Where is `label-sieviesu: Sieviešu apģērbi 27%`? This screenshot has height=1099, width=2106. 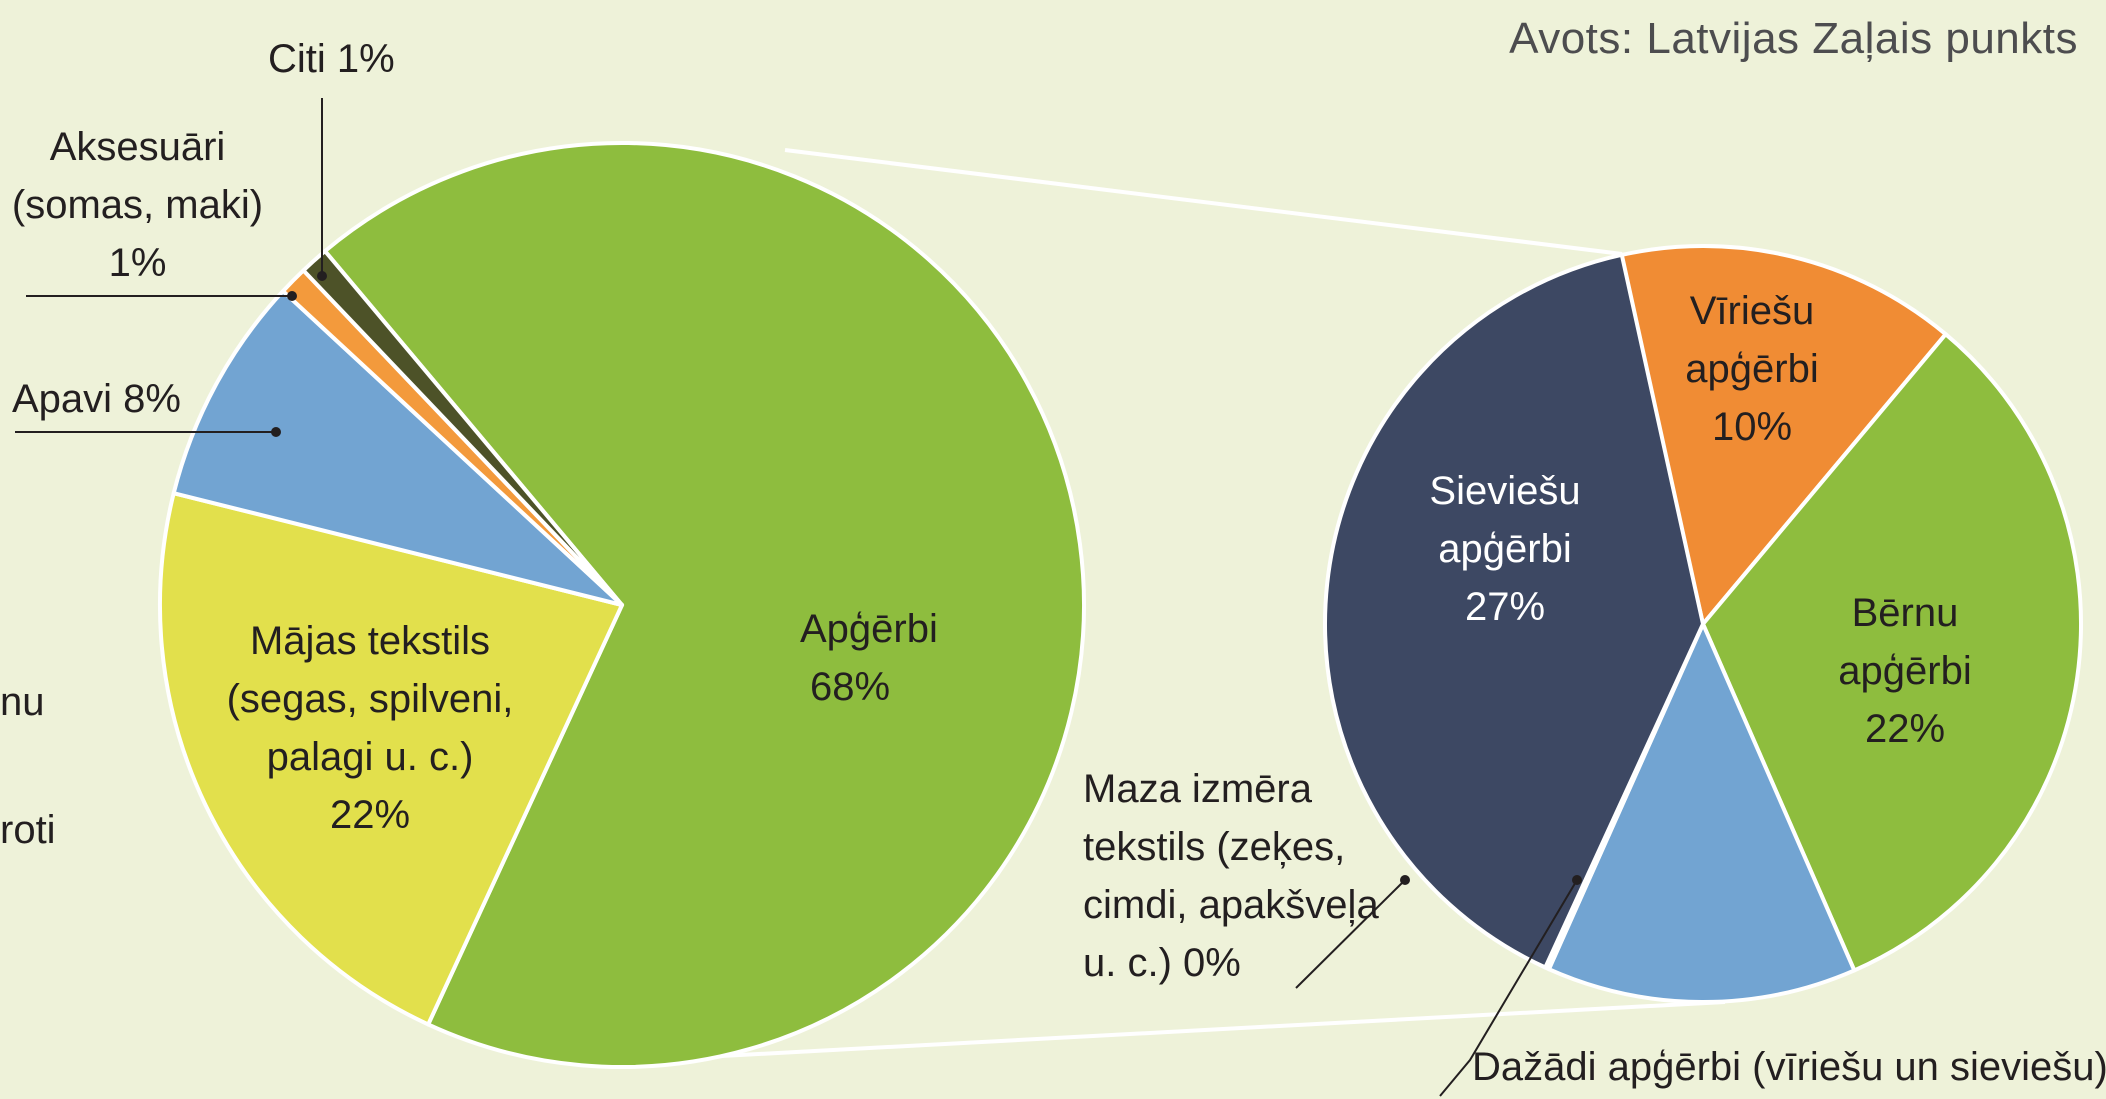
label-sieviesu: Sieviešu apģērbi 27% is located at coordinates (1505, 549).